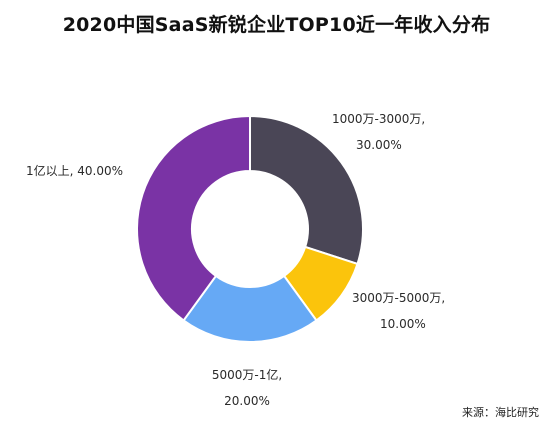  I want to click on slice-label-0-name: 1000万-3000万,, so click(379, 119).